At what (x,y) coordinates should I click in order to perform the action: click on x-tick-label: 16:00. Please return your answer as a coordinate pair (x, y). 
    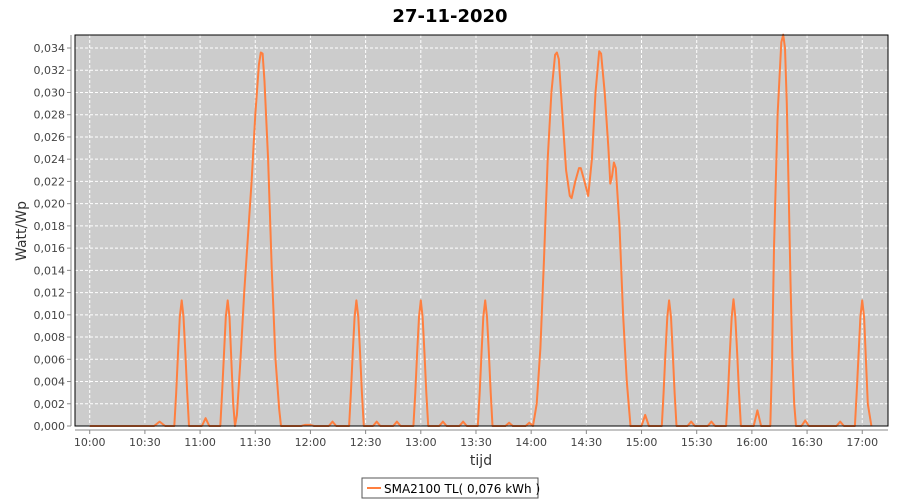
    Looking at the image, I should click on (752, 442).